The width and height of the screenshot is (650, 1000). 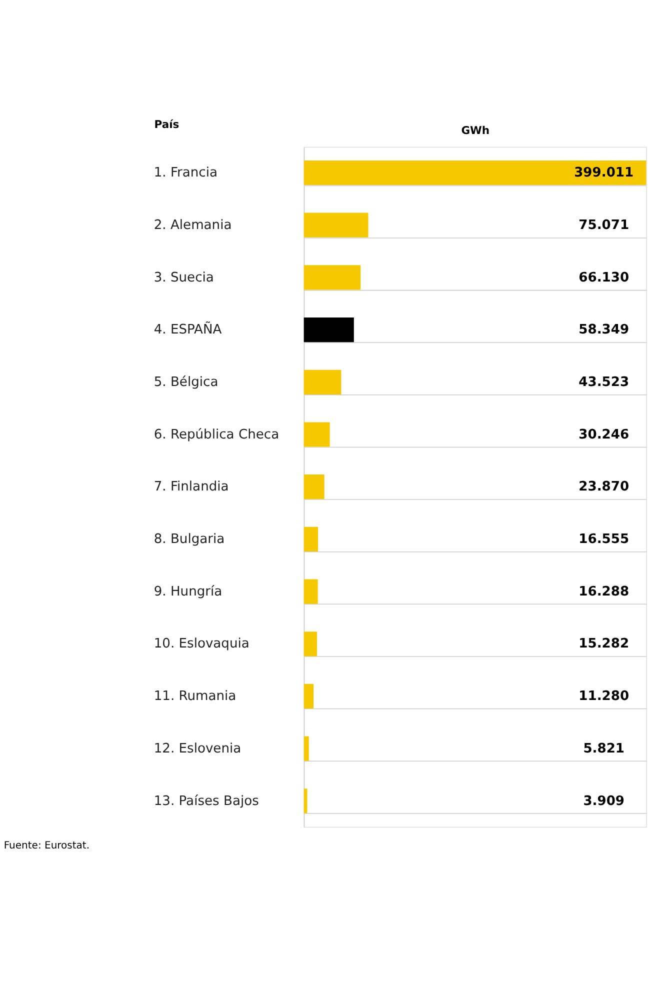 What do you see at coordinates (195, 696) in the screenshot?
I see `y-tick-label: 11. Rumania` at bounding box center [195, 696].